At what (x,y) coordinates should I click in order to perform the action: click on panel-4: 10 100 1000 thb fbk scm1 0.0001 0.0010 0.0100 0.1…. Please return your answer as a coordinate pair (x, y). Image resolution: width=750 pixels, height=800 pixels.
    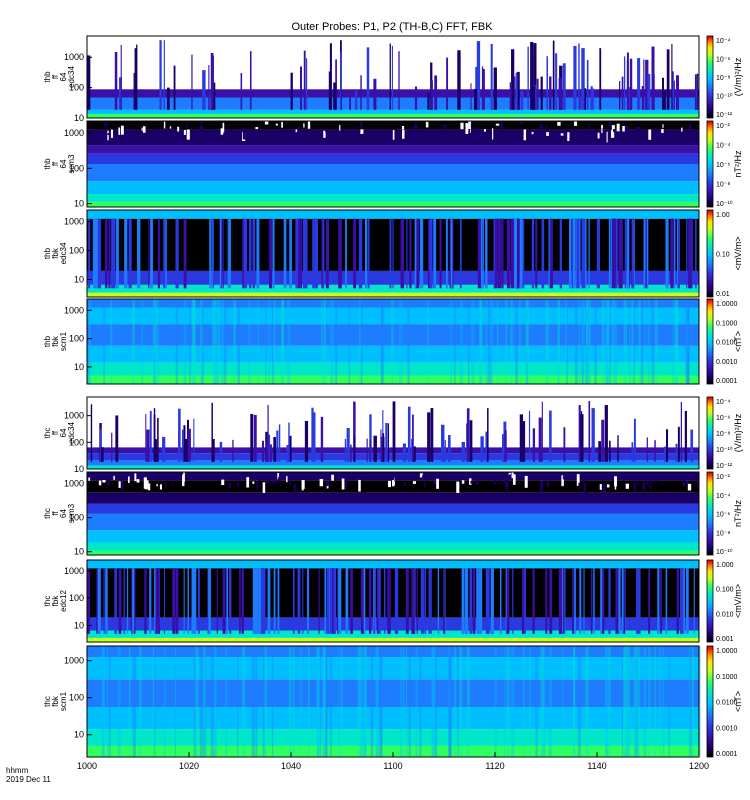
    Looking at the image, I should click on (393, 341).